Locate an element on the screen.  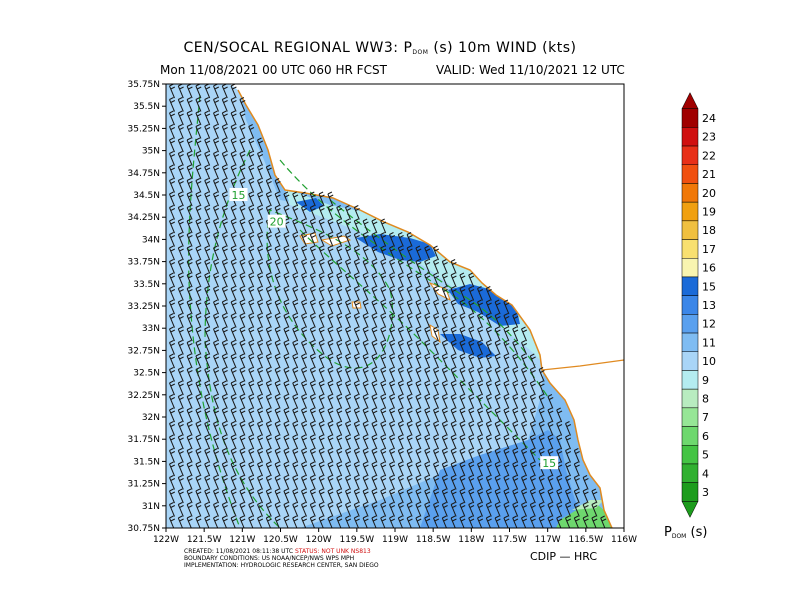
lon-tick-label: 119.5W is located at coordinates (356, 540).